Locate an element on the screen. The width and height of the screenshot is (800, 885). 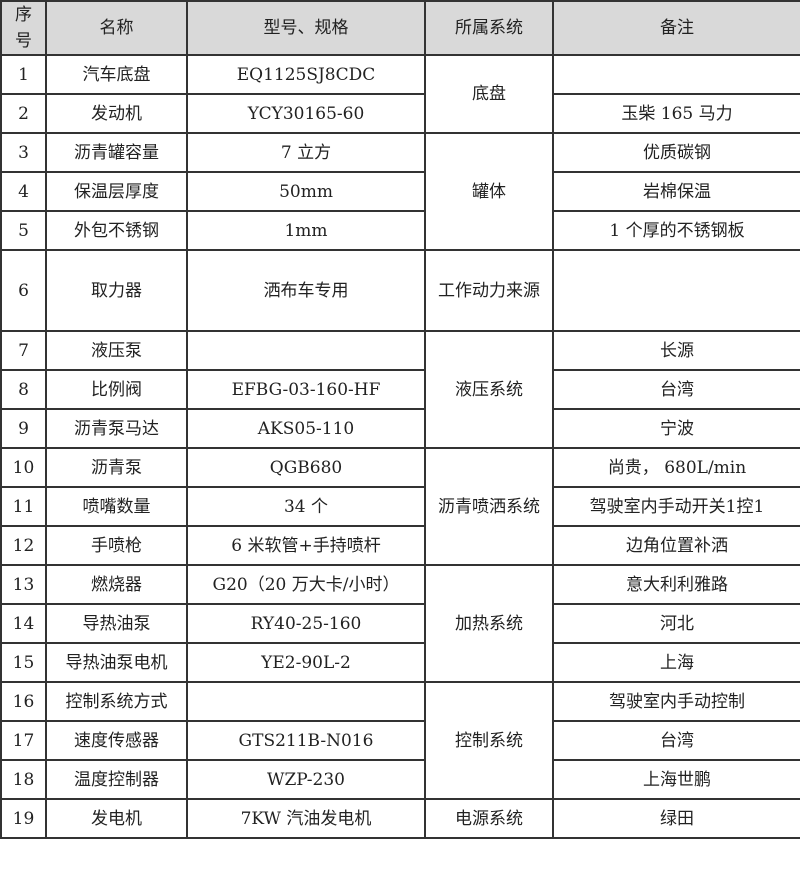
table-row: 13 燃烧器 G20（20 万大卡/小时） 加热系统 意大利利雅路 is located at coordinates (400, 623).